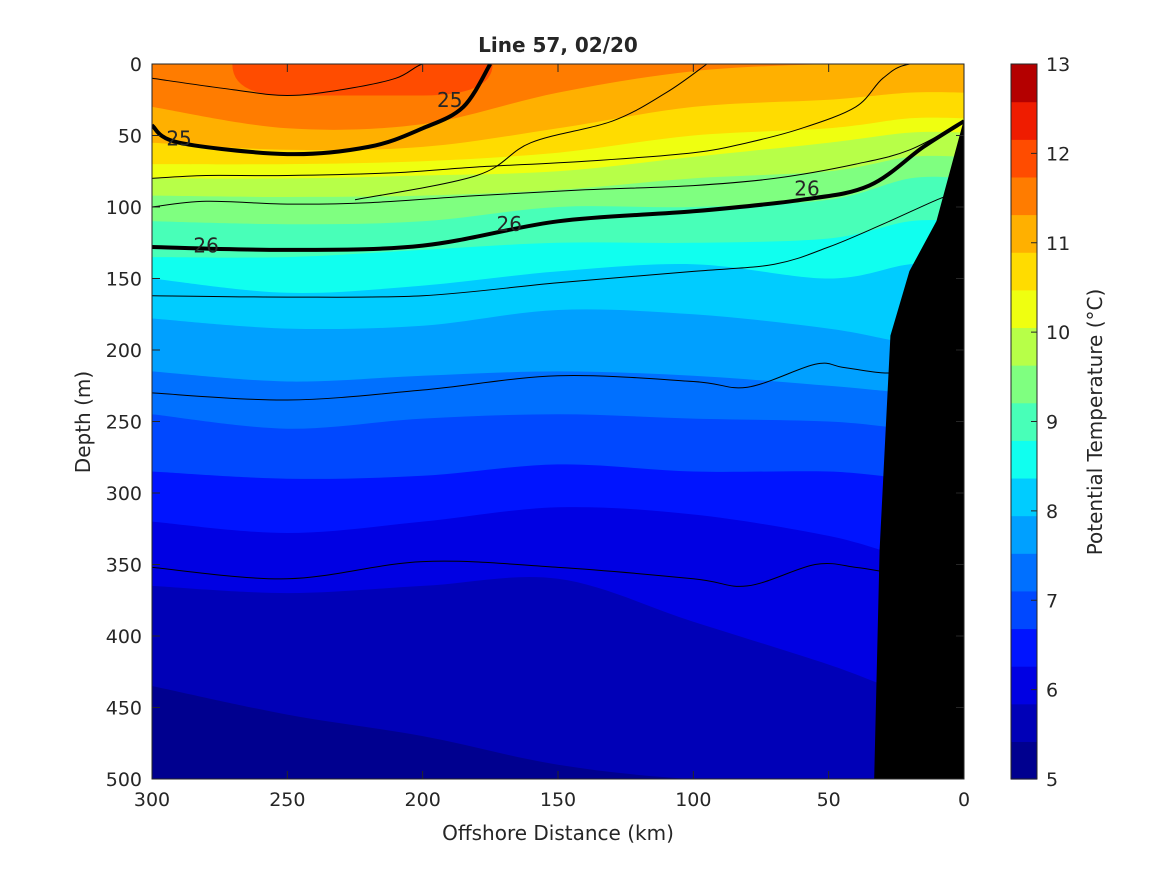 This screenshot has width=1167, height=875. Describe the element at coordinates (178, 138) in the screenshot. I see `contour-label-0: 25` at that location.